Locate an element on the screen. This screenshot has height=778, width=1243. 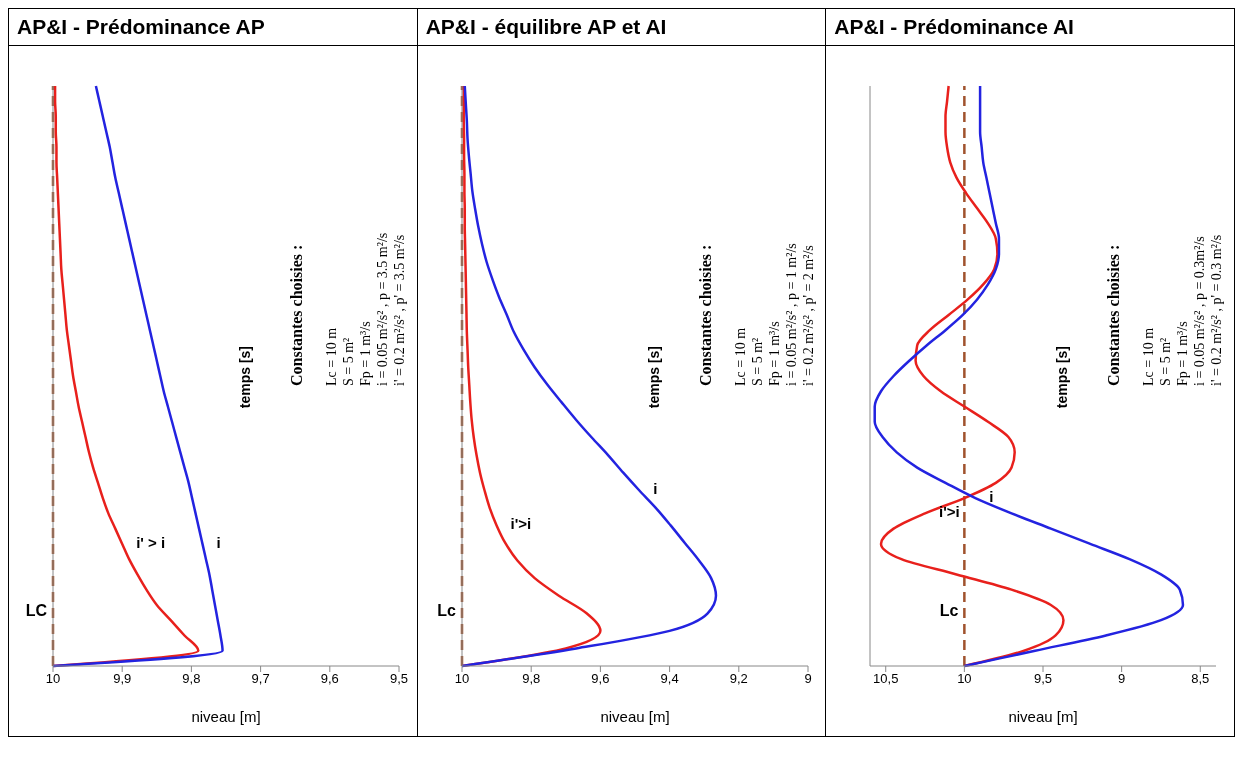
annotation: i' = 0.2 m²/s² , p' = 2 m²/s is located at coordinates (808, 315).